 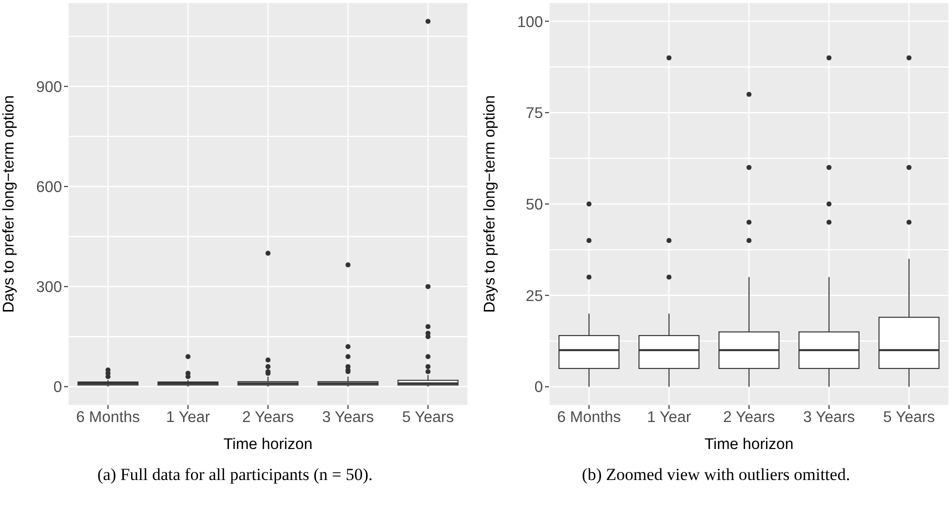 I want to click on y-tick-label: 75, so click(x=534, y=113).